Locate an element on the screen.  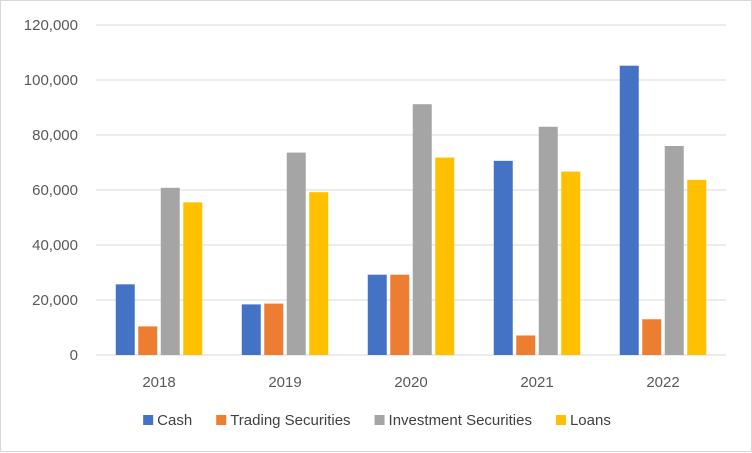
bar-trading-securities-2020 is located at coordinates (400, 314).